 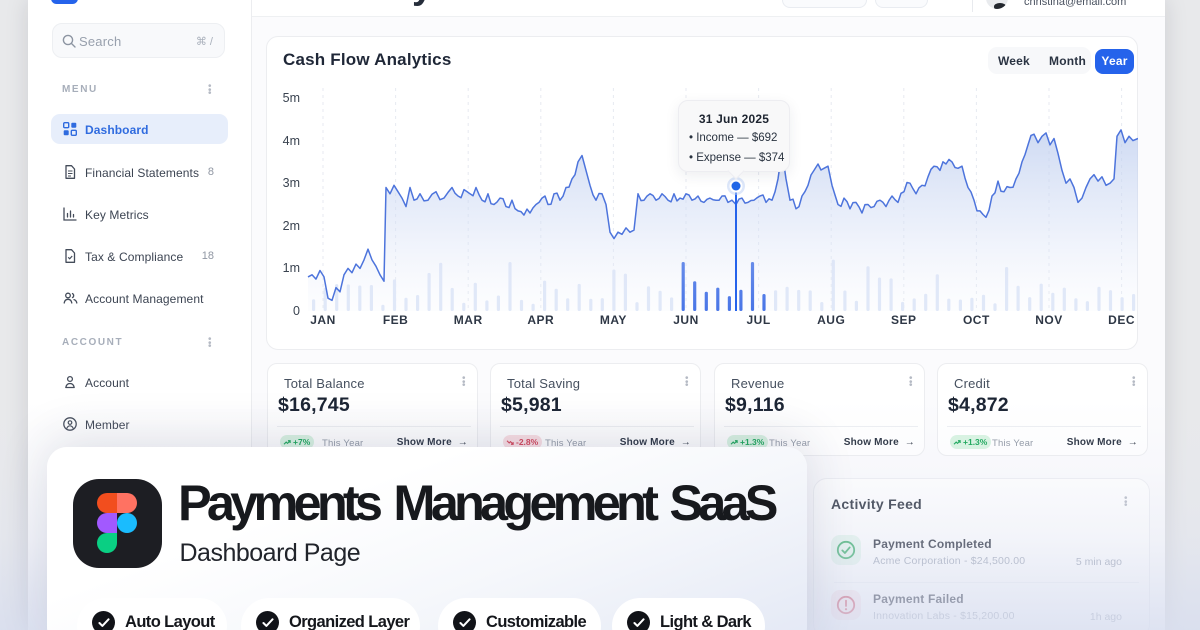 I want to click on svg-text: AUG, so click(x=831, y=320).